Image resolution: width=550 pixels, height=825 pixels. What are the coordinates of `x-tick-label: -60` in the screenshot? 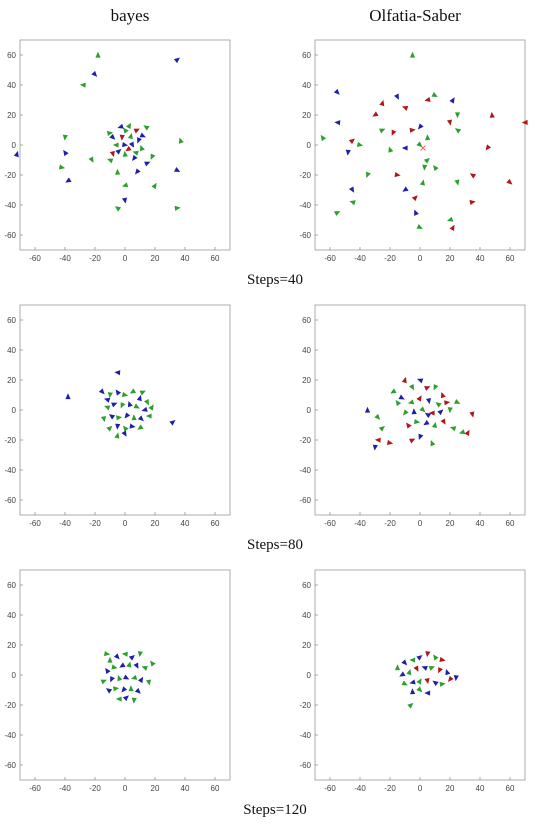 It's located at (330, 258).